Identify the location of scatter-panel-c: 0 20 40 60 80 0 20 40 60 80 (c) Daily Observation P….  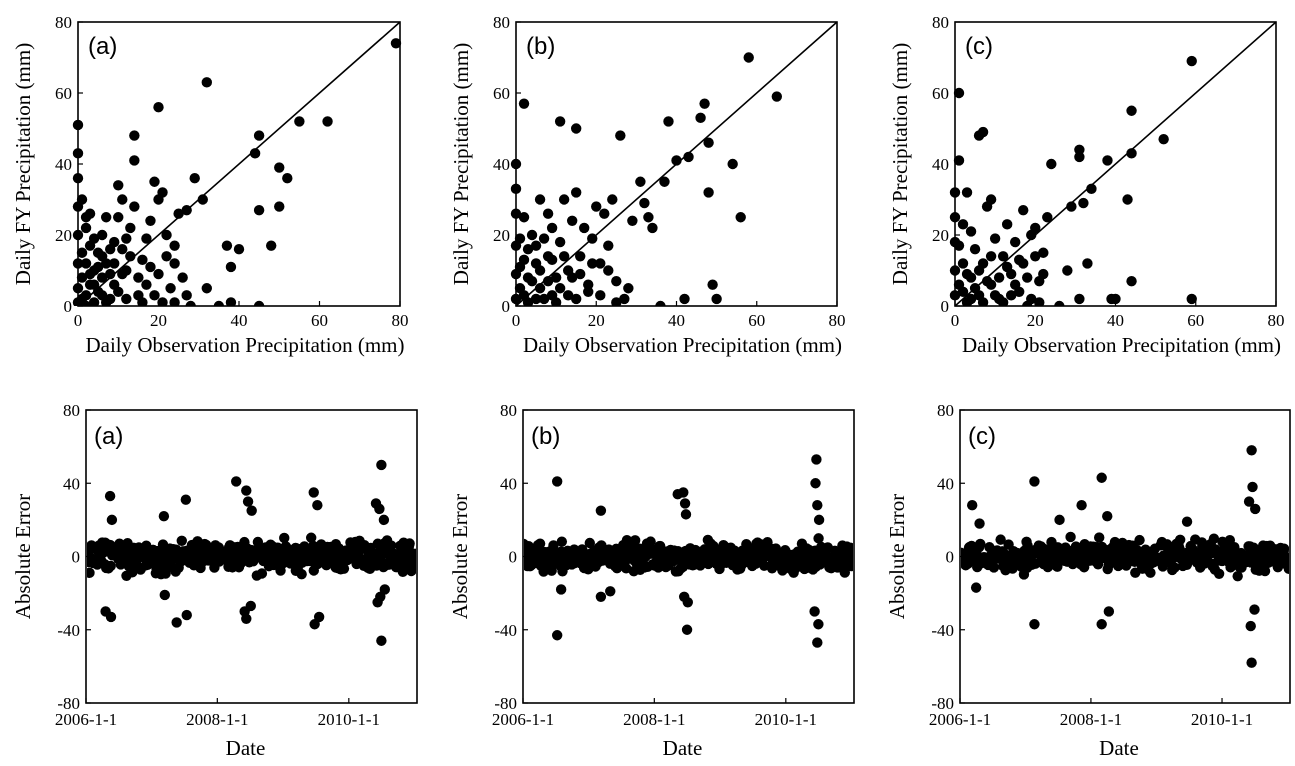
(1086, 185).